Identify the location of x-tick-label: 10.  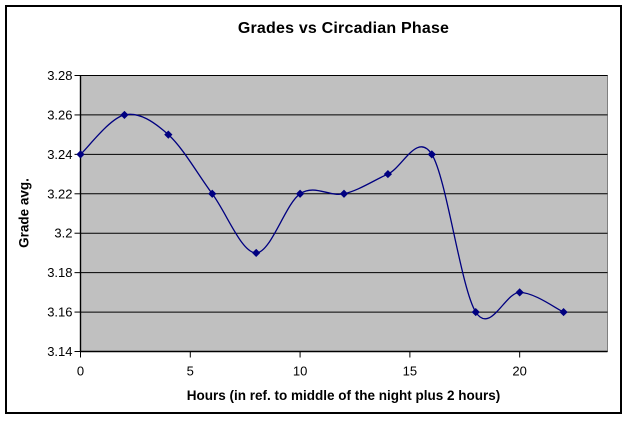
(300, 371).